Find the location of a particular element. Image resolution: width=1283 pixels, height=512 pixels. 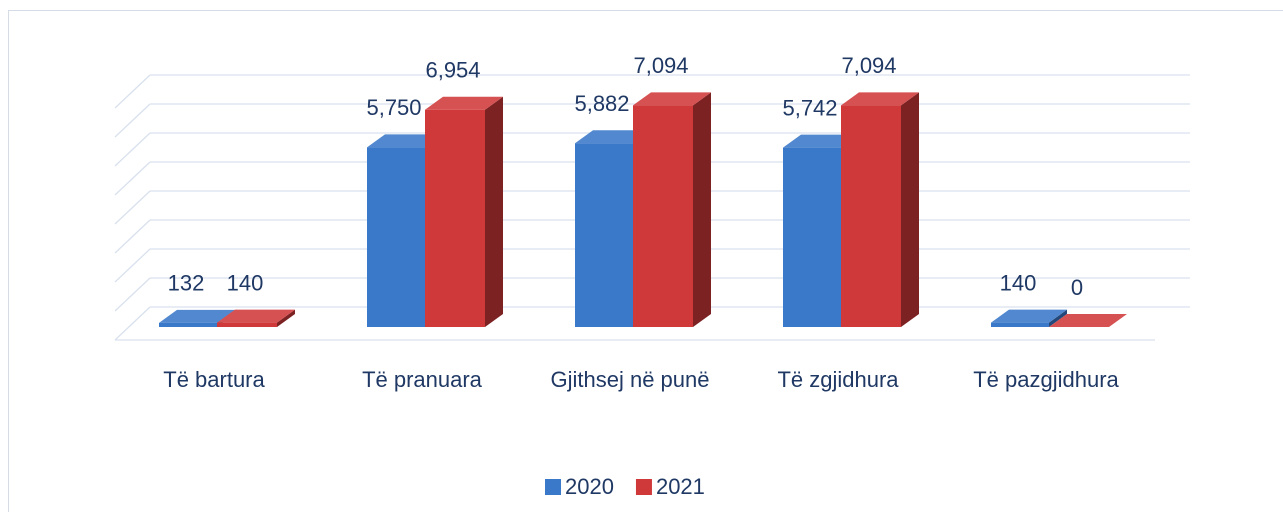

legend-label: 2021 is located at coordinates (680, 486).